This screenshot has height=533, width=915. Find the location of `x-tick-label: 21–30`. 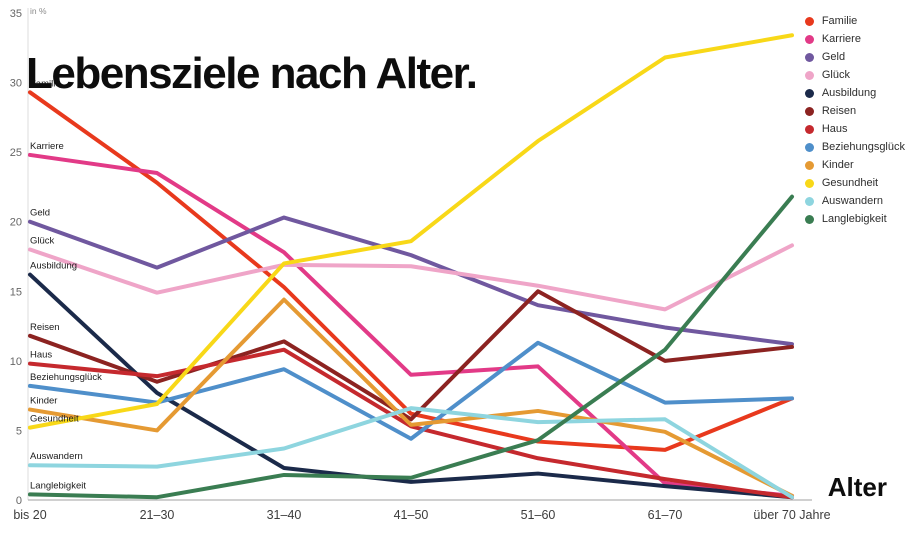

x-tick-label: 21–30 is located at coordinates (157, 515).